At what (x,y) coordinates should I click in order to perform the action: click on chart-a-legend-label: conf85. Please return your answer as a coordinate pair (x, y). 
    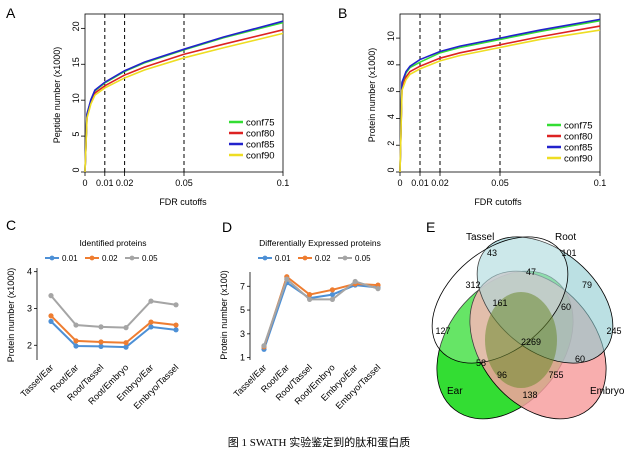
    Looking at the image, I should click on (260, 145).